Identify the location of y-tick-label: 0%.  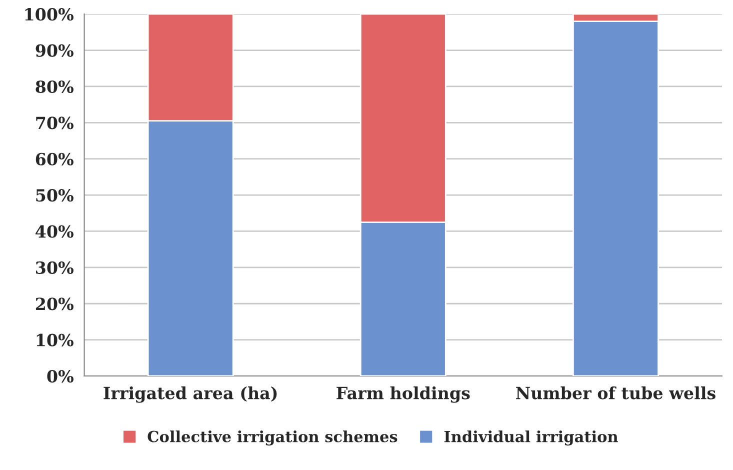
(60, 376).